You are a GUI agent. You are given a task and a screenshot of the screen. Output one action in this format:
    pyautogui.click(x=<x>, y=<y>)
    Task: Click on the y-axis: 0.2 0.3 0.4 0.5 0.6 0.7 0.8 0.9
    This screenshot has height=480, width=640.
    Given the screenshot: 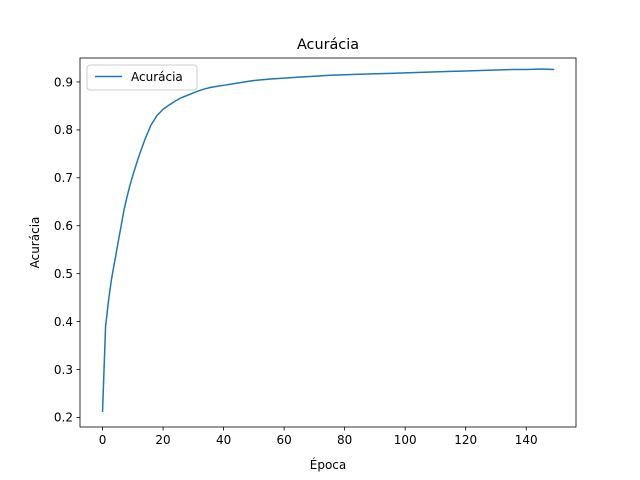 What is the action you would take?
    pyautogui.click(x=67, y=250)
    